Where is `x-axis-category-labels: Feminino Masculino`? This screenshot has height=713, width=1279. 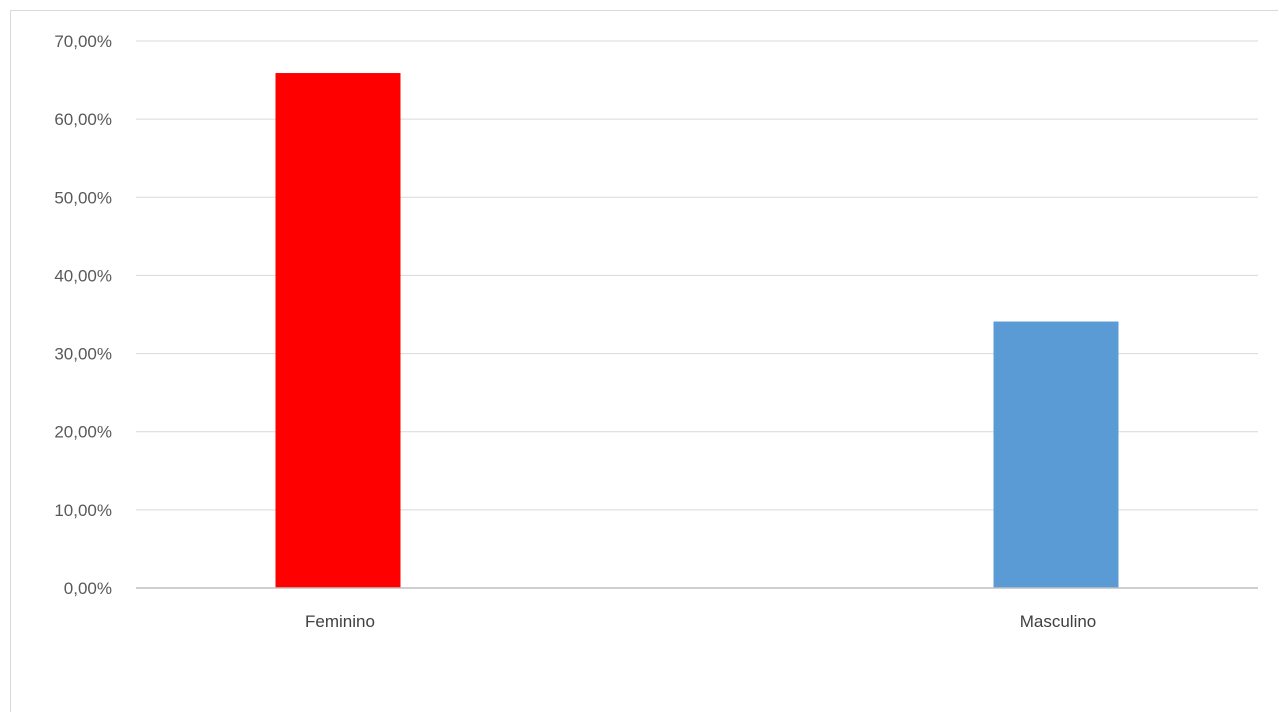 x-axis-category-labels: Feminino Masculino is located at coordinates (700, 621).